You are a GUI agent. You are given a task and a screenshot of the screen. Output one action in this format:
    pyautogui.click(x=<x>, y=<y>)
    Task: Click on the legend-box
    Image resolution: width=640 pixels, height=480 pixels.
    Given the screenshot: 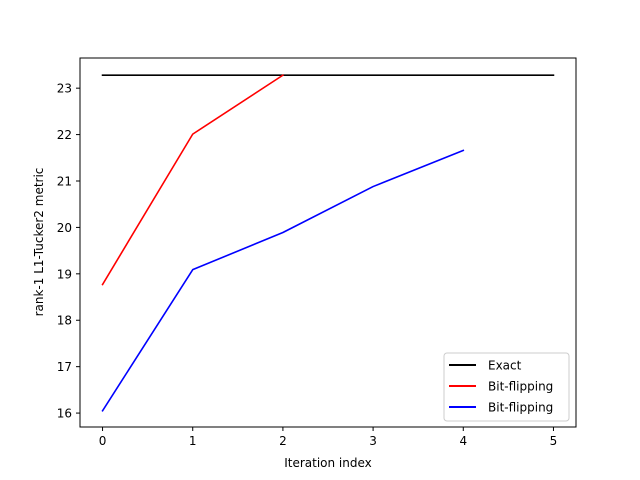 What is the action you would take?
    pyautogui.click(x=506, y=387)
    